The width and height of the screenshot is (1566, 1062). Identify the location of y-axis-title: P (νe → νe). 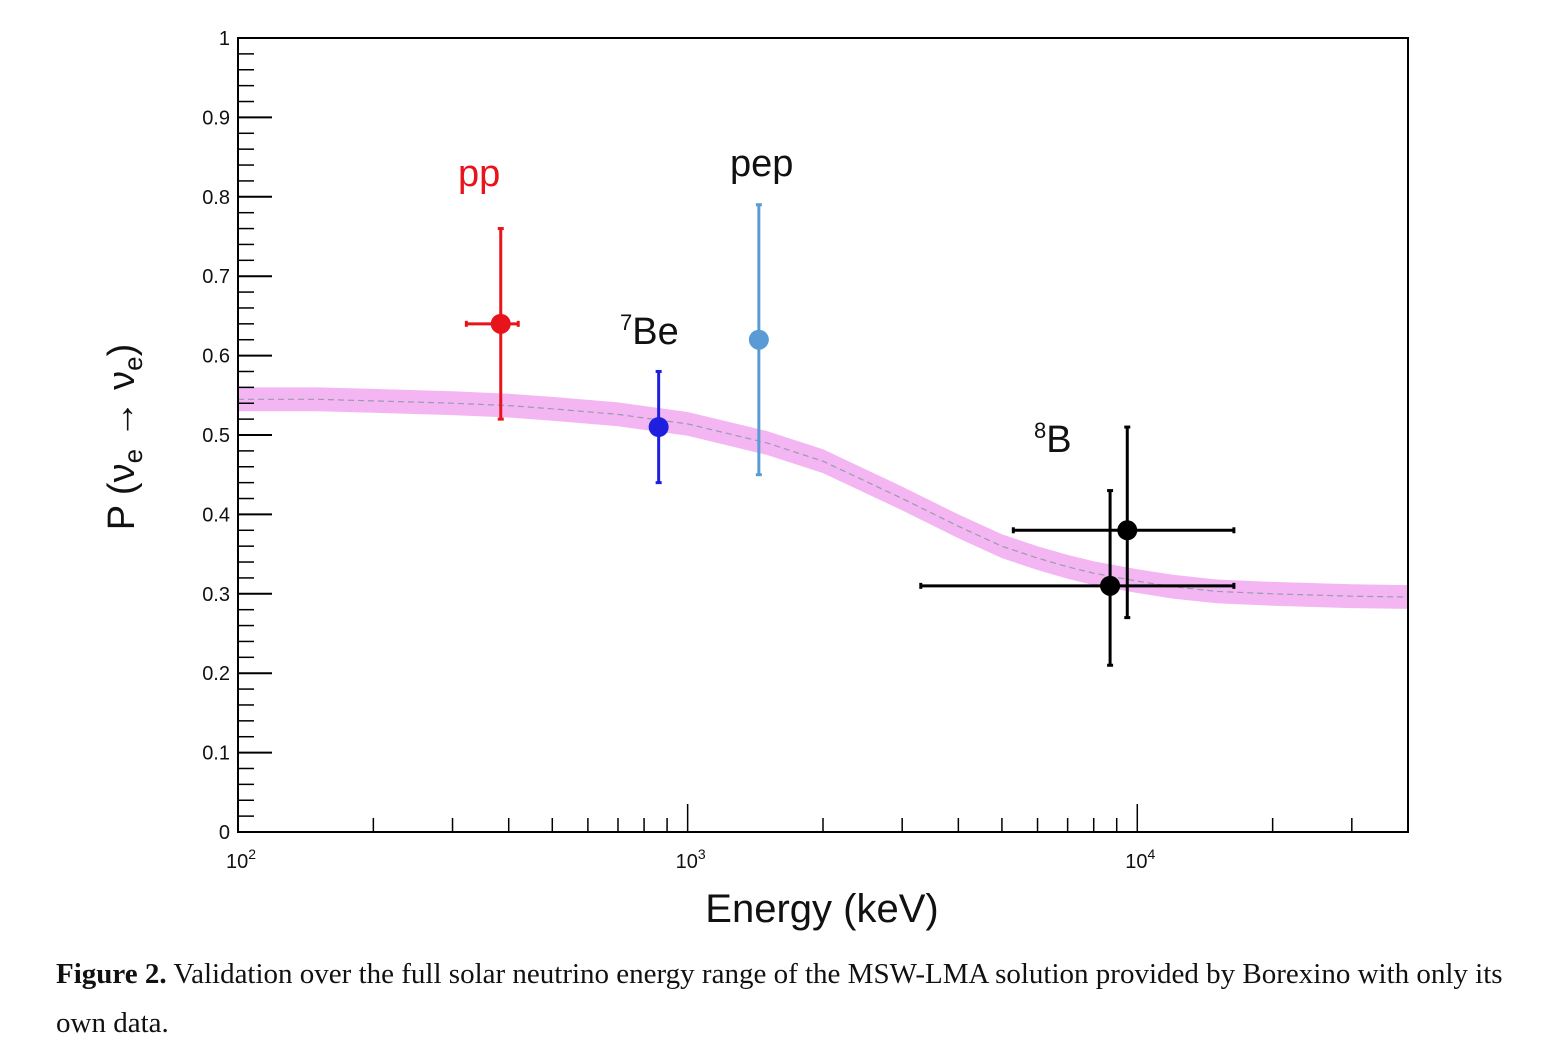
(124, 437).